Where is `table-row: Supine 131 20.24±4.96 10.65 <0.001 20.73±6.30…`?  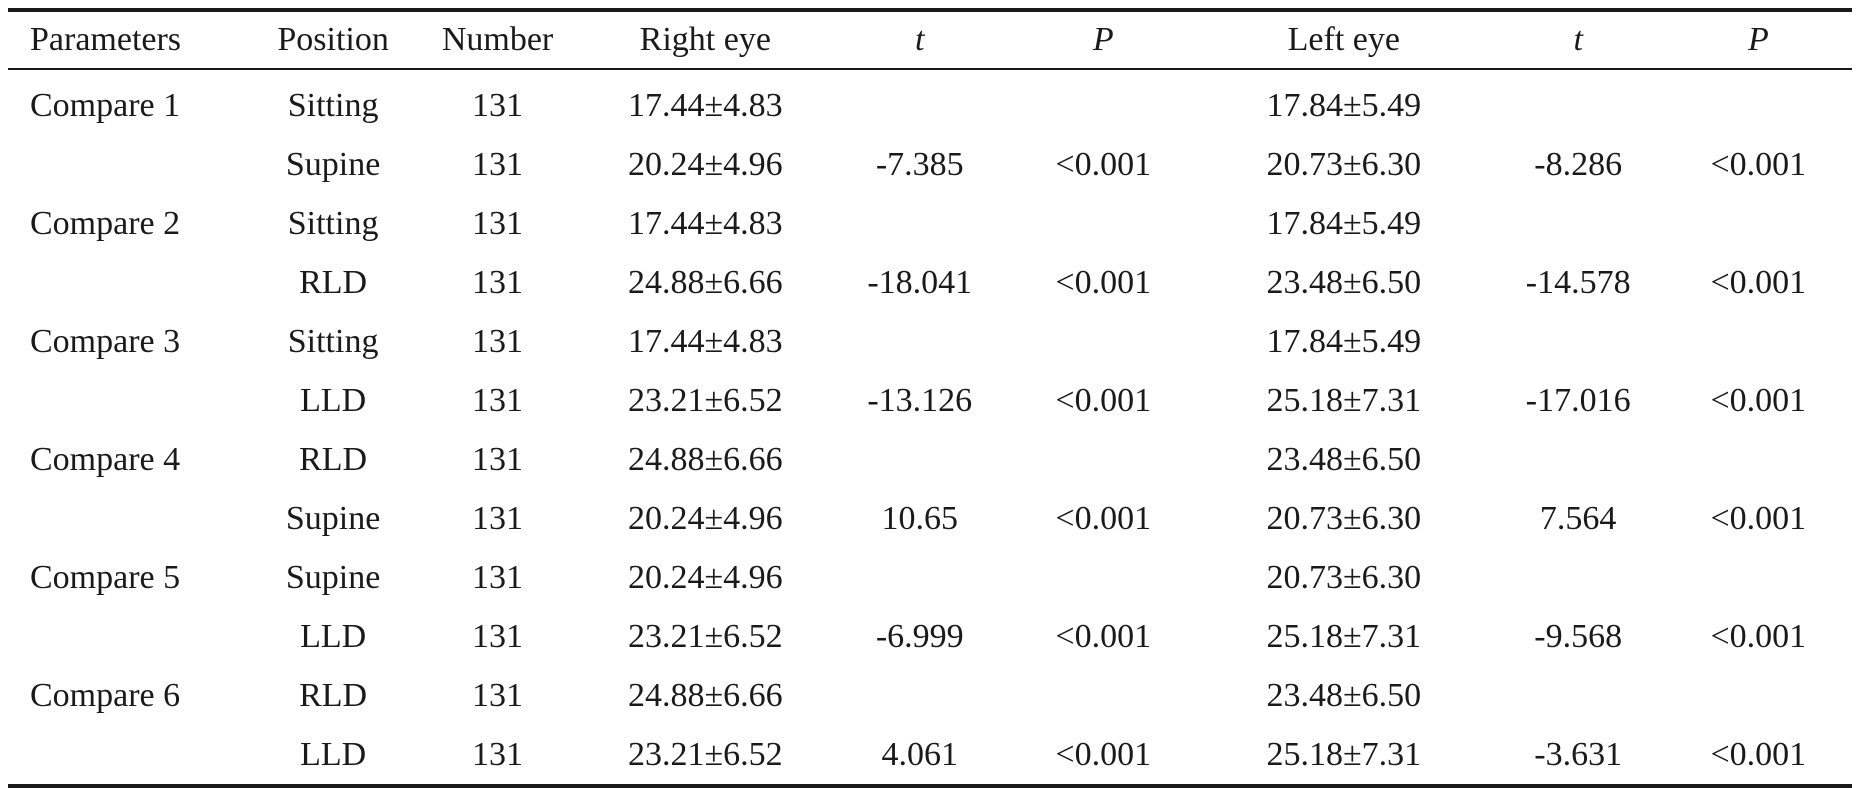
table-row: Supine 131 20.24±4.96 10.65 <0.001 20.73±6.30… is located at coordinates (930, 518).